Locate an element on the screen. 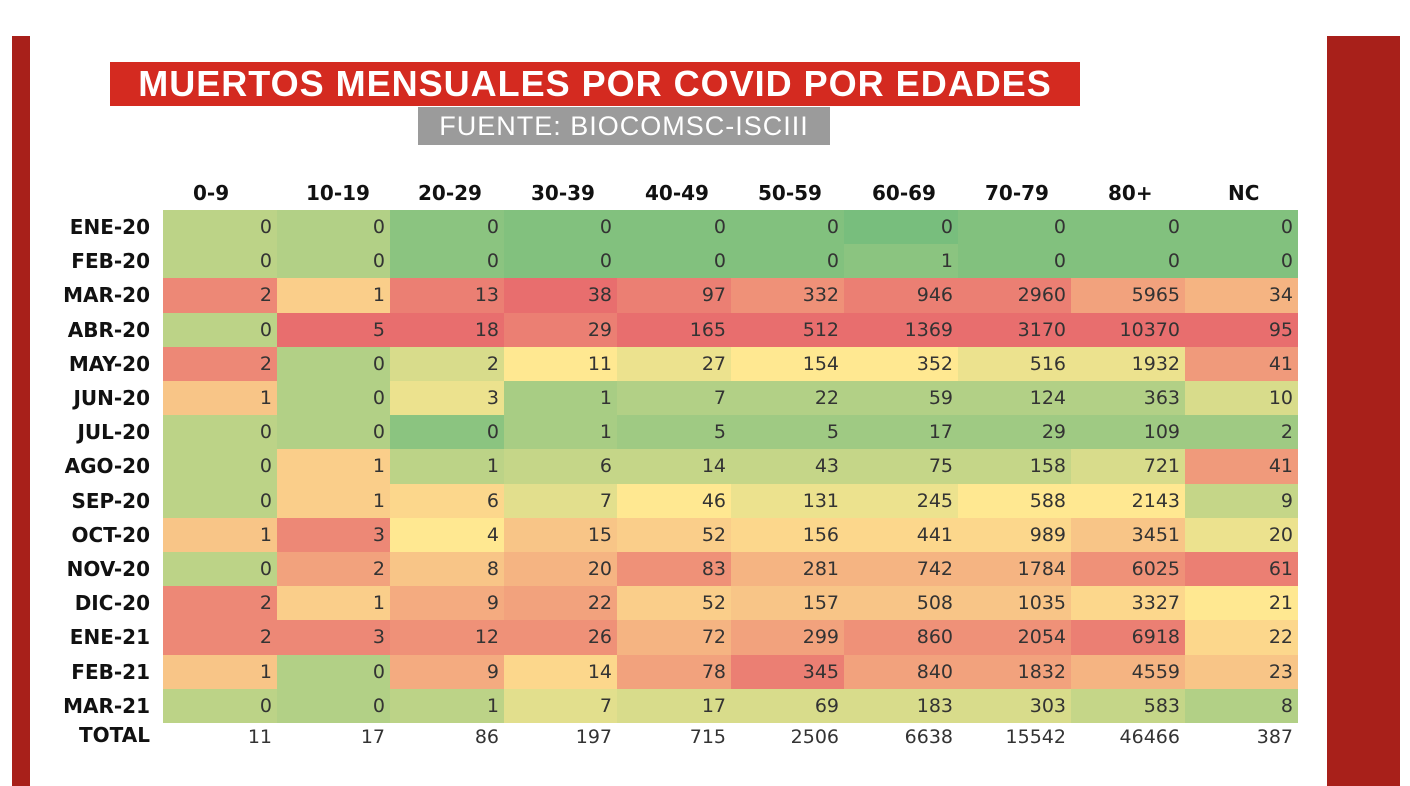 This screenshot has height=786, width=1410. cell-mar-21-10-19: 0 is located at coordinates (333, 706).